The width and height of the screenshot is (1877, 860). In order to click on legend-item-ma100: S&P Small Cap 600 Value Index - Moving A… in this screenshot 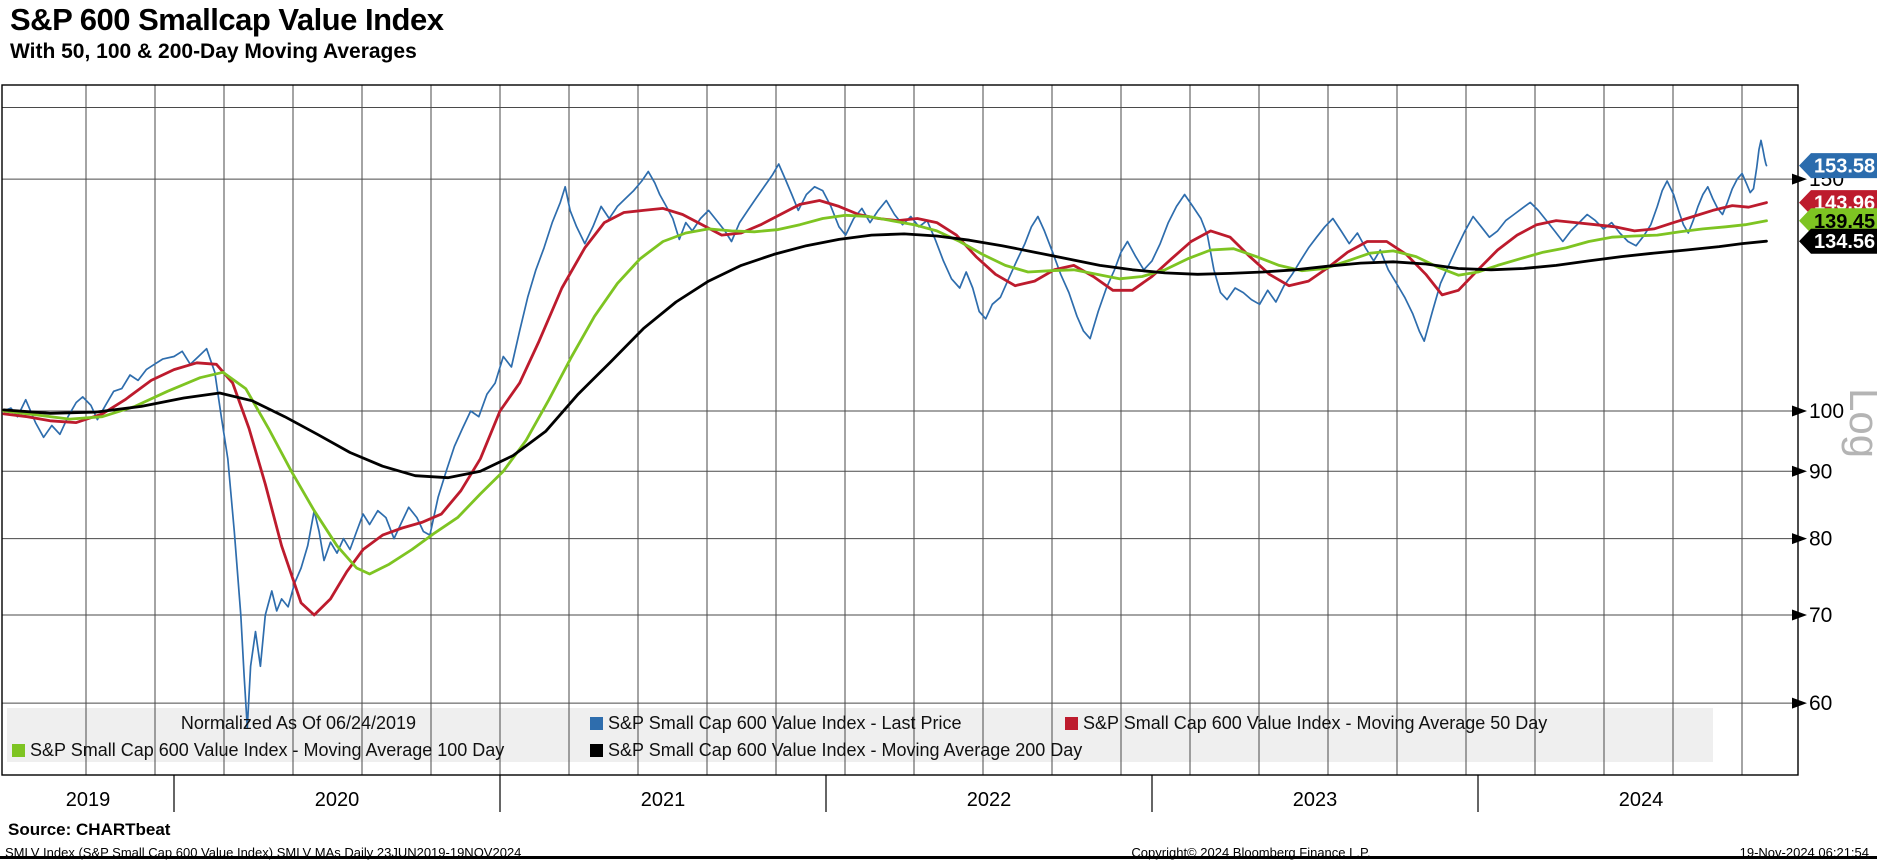, I will do `click(258, 750)`.